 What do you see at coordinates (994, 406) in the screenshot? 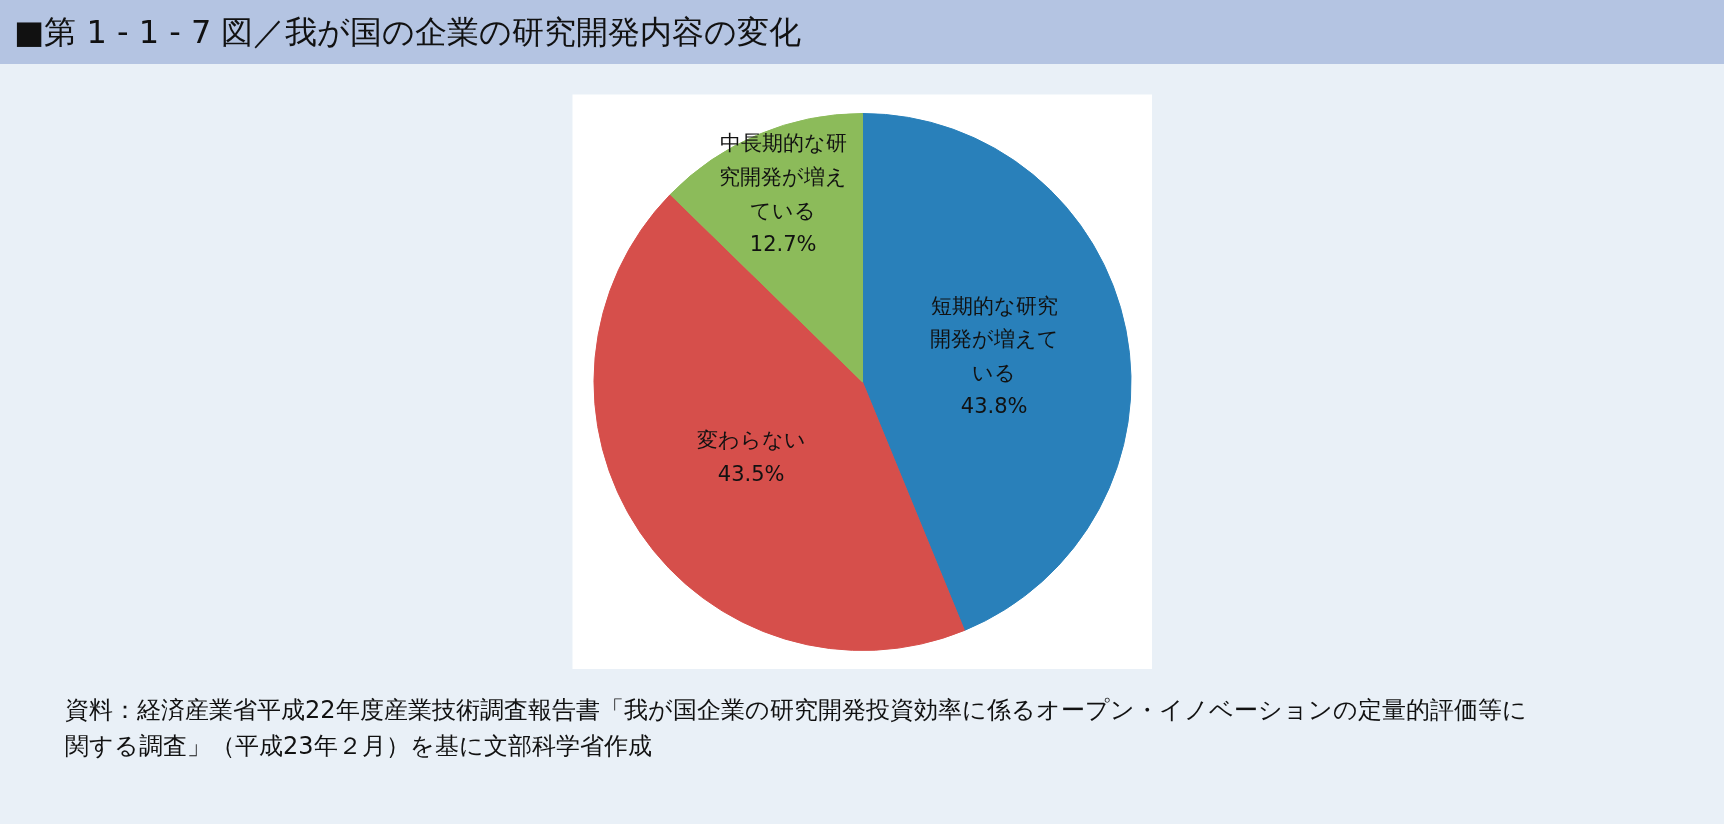
I see `data-label: 43.8%` at bounding box center [994, 406].